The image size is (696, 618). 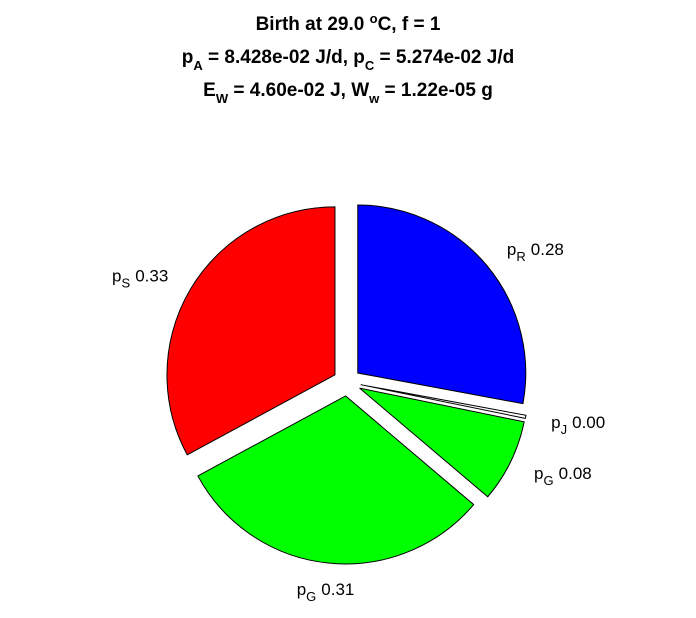 I want to click on title-segment: C, f = 1, so click(x=409, y=24).